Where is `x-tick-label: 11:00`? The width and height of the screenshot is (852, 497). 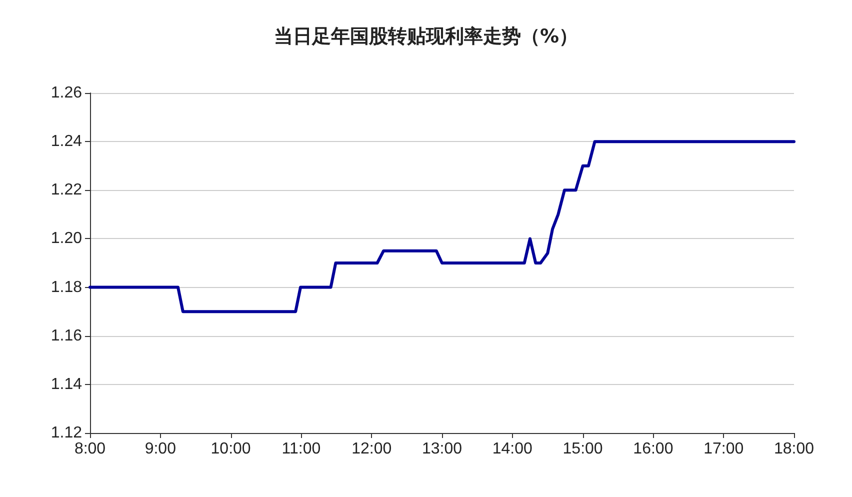
x-tick-label: 11:00 is located at coordinates (301, 449).